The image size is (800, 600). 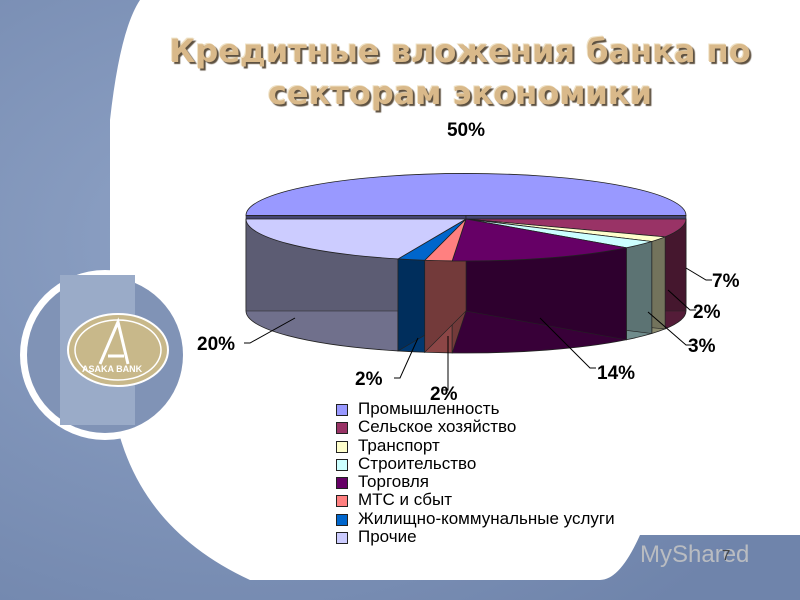 What do you see at coordinates (486, 518) in the screenshot?
I see `legend-label: Жилищно-коммунальные услуги` at bounding box center [486, 518].